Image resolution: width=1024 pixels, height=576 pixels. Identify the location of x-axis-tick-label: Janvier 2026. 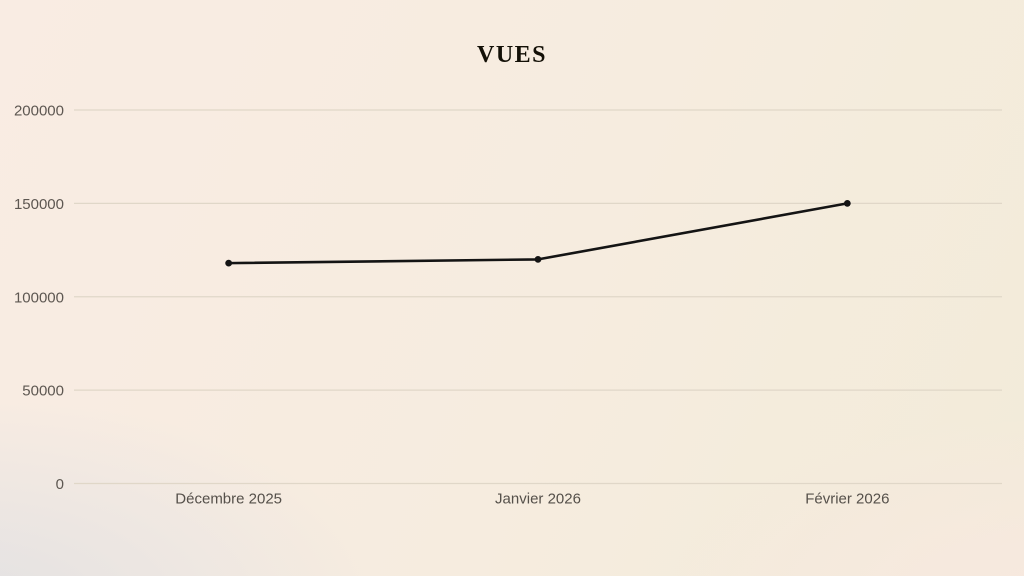
(538, 499).